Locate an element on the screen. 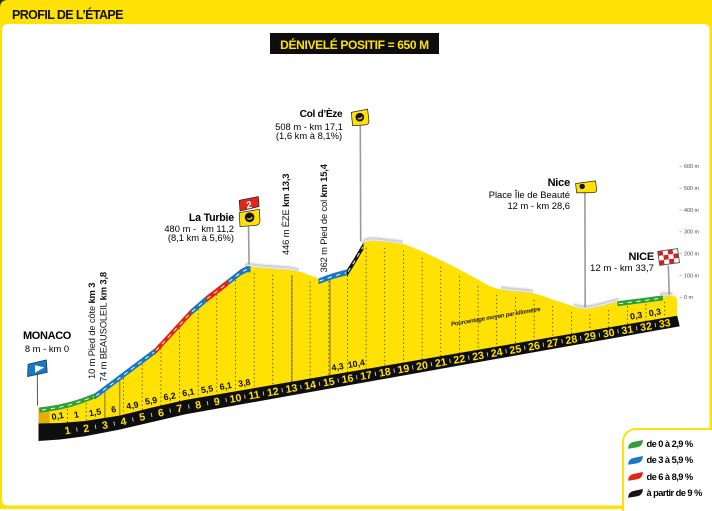 Image resolution: width=712 pixels, height=511 pixels. svg-text: 3,8 is located at coordinates (244, 383).